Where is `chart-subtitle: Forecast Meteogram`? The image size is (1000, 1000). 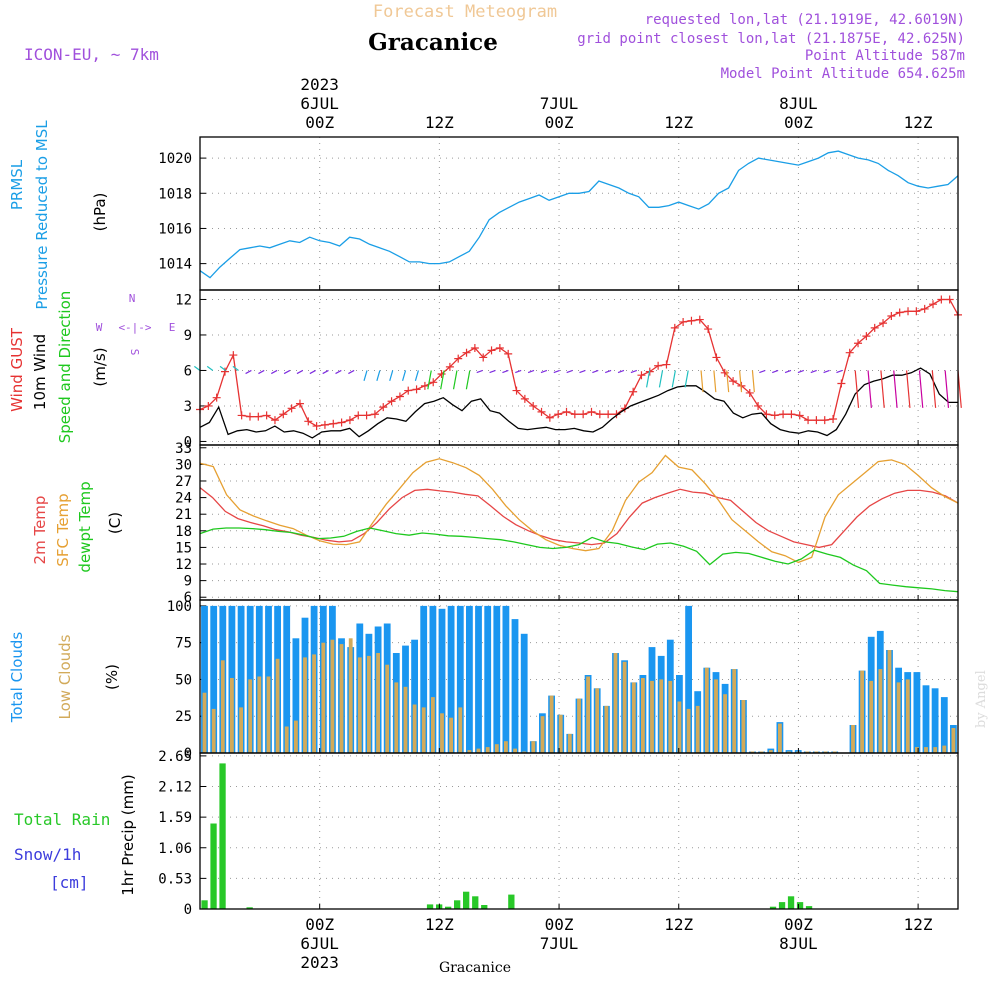 chart-subtitle: Forecast Meteogram is located at coordinates (465, 12).